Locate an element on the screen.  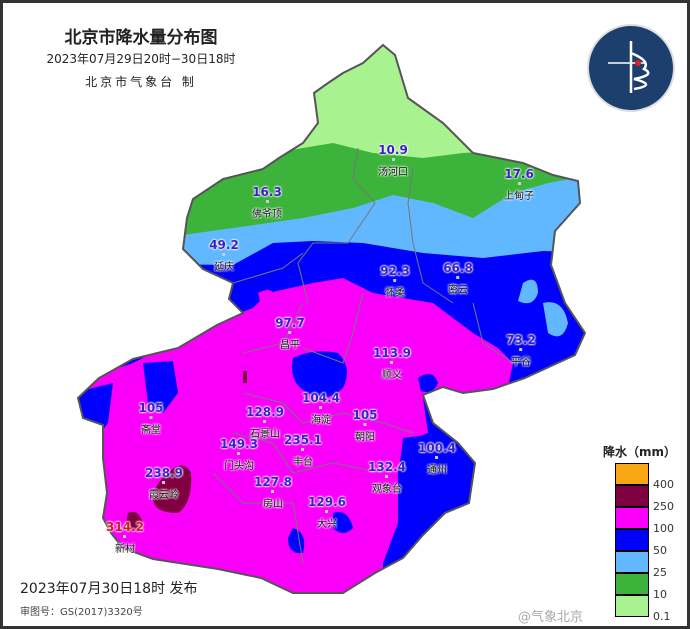
station-name: 汤河口 is located at coordinates (393, 172).